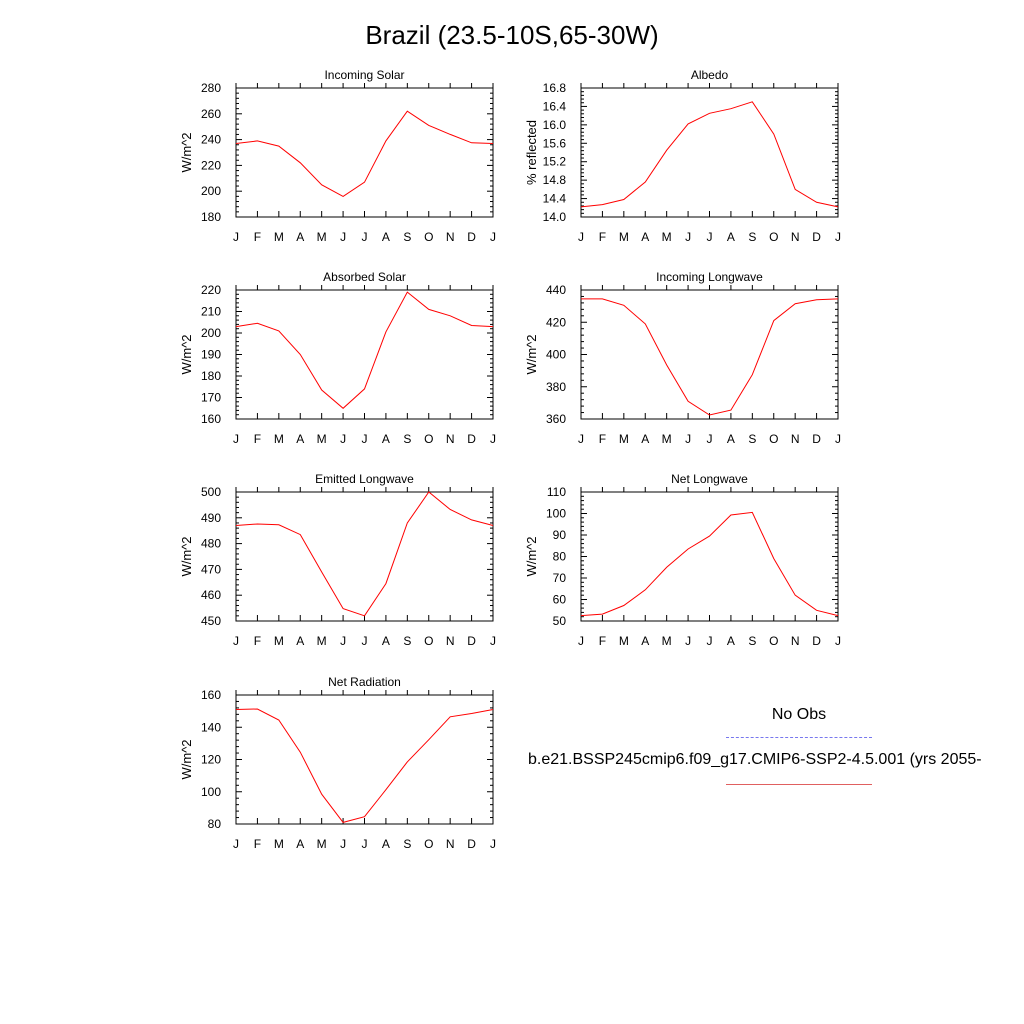  What do you see at coordinates (364, 554) in the screenshot?
I see `series-line-emitted-longwave` at bounding box center [364, 554].